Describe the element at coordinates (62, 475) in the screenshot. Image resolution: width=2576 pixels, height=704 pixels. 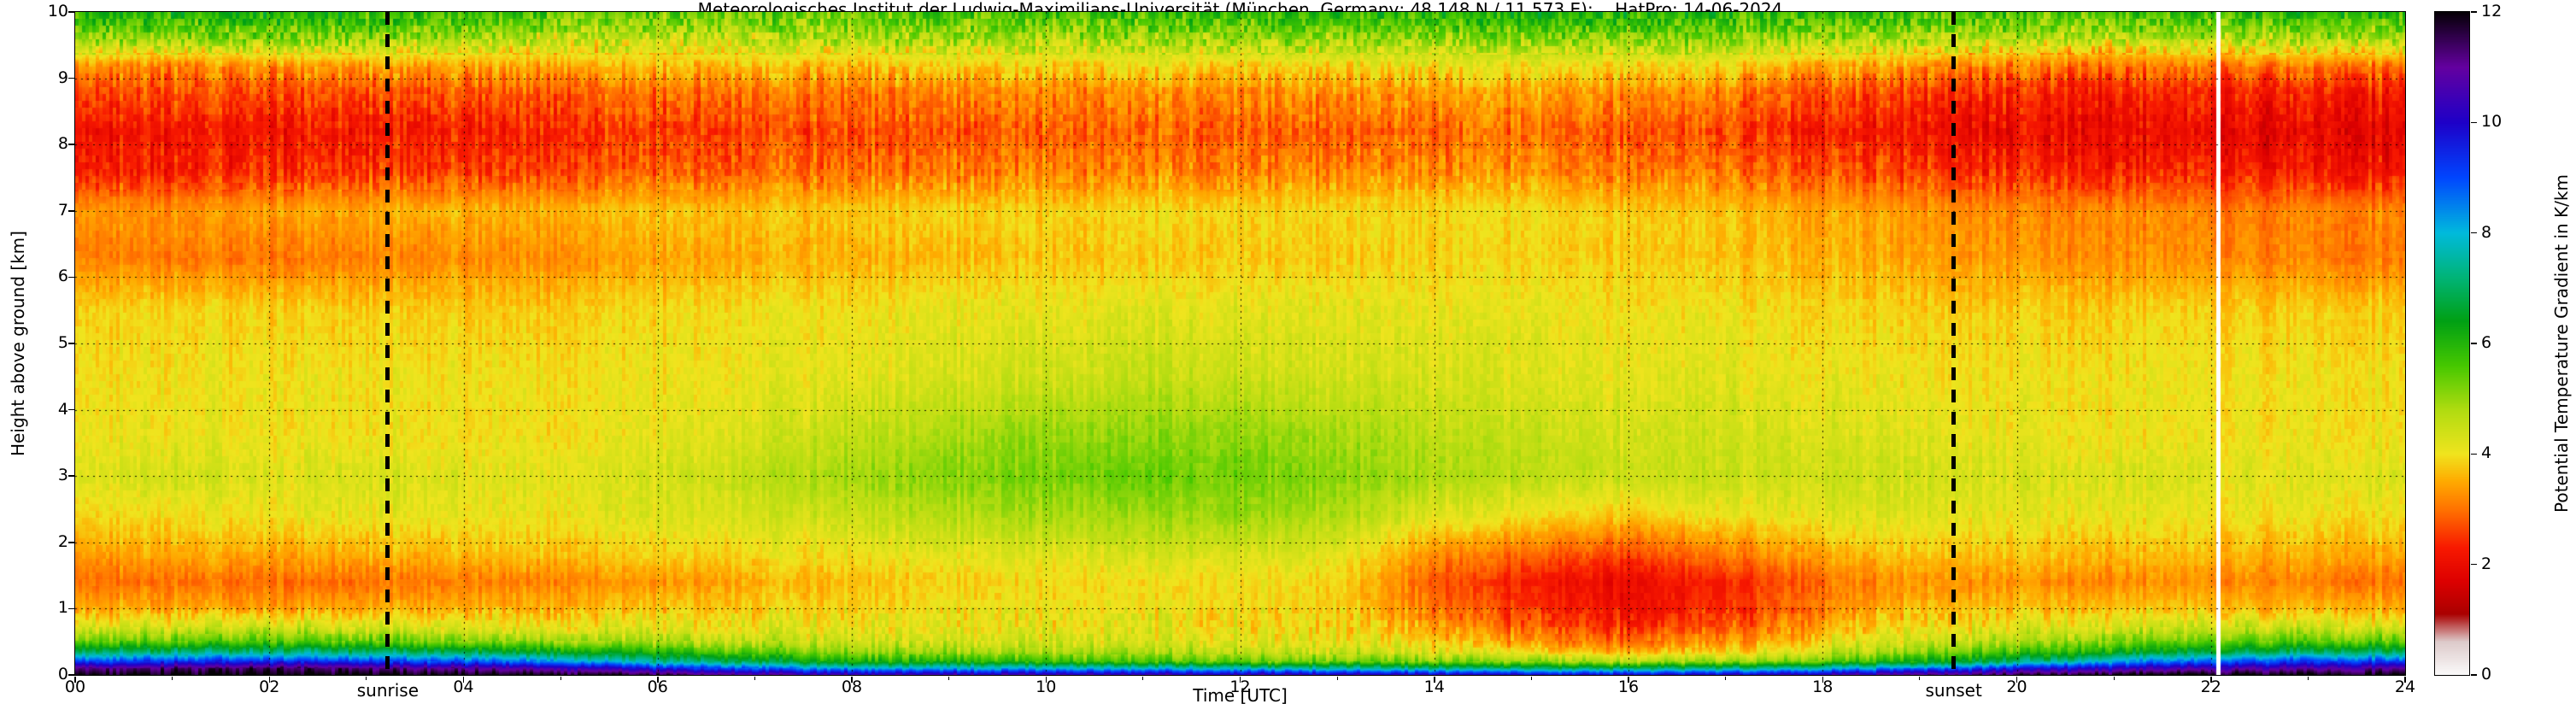
I see `y-tick-label: 3` at that location.